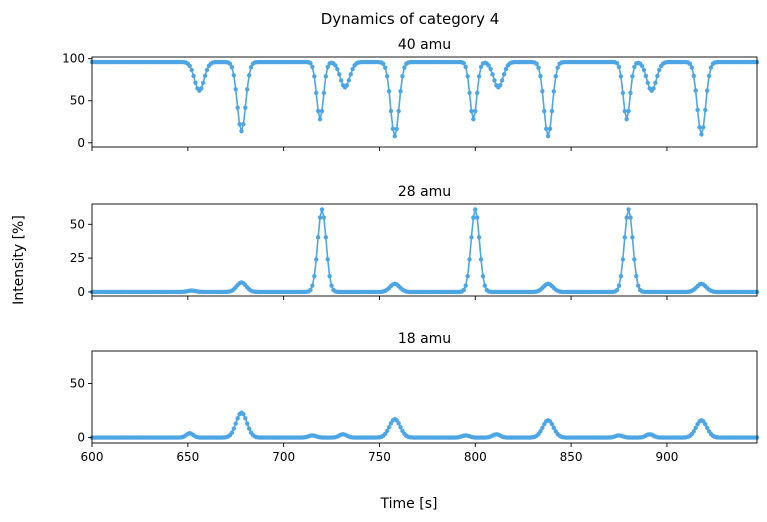 The height and width of the screenshot is (522, 767). What do you see at coordinates (379, 457) in the screenshot?
I see `x-tick-label: 750` at bounding box center [379, 457].